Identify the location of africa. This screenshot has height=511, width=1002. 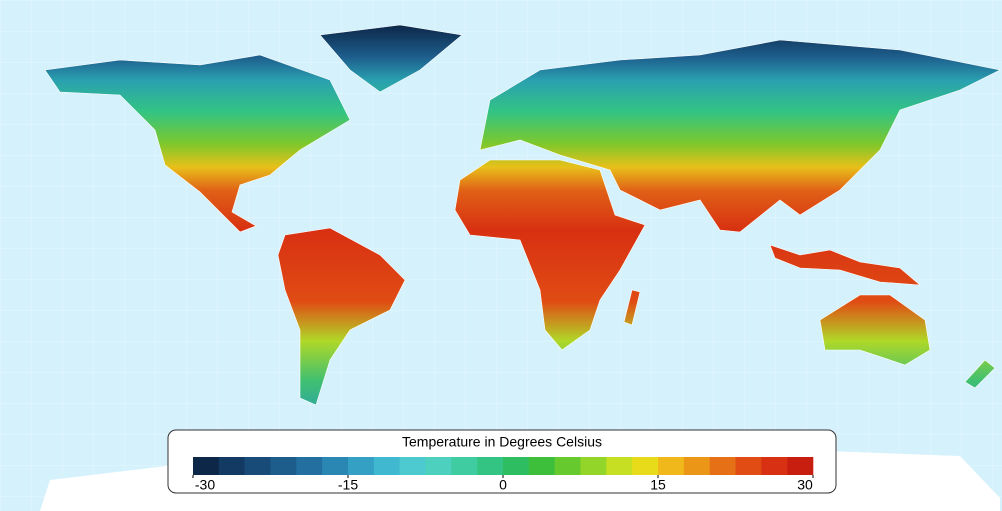
(550, 255).